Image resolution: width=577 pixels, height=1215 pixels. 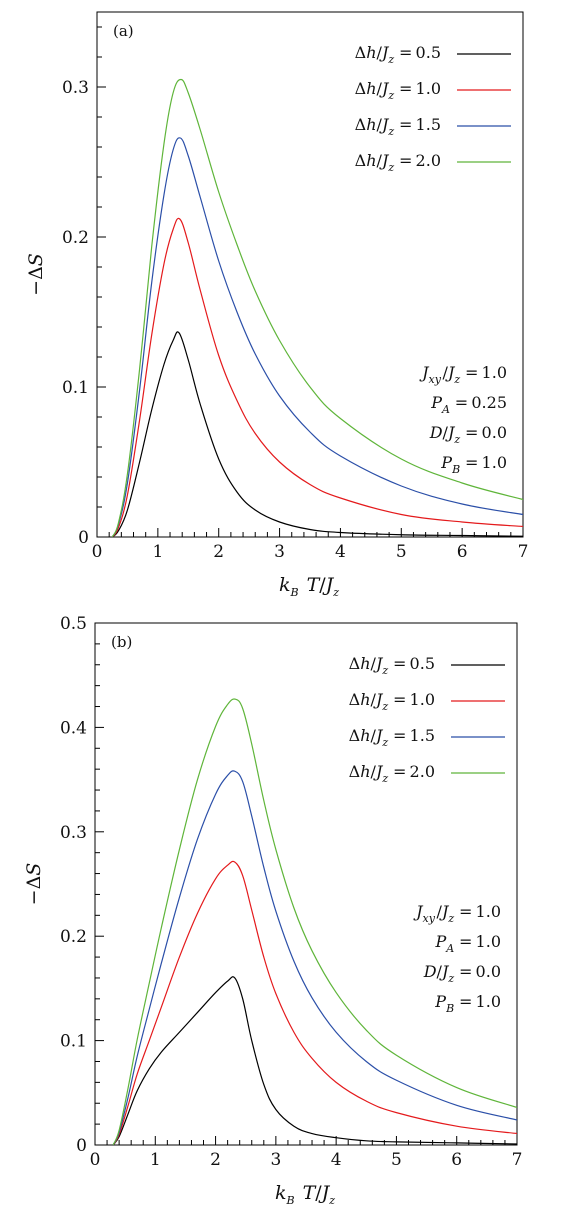 I want to click on y-tick-label: 0.4, so click(x=73, y=728).